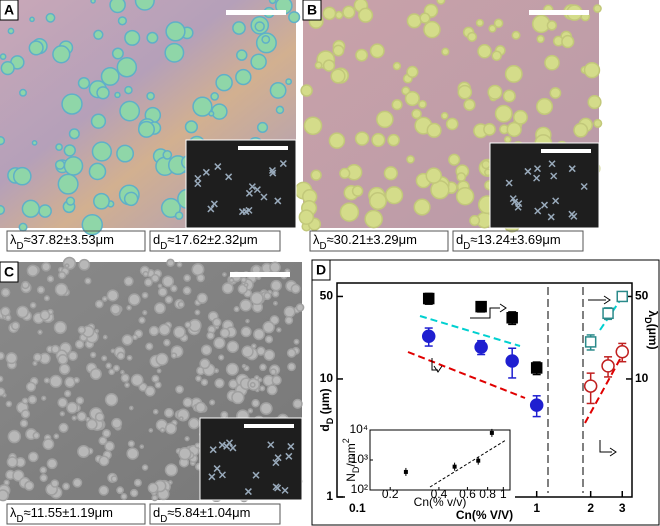 Image resolution: width=660 pixels, height=526 pixels. What do you see at coordinates (316, 239) in the screenshot?
I see `caption-lambda-part: λ` at bounding box center [316, 239].